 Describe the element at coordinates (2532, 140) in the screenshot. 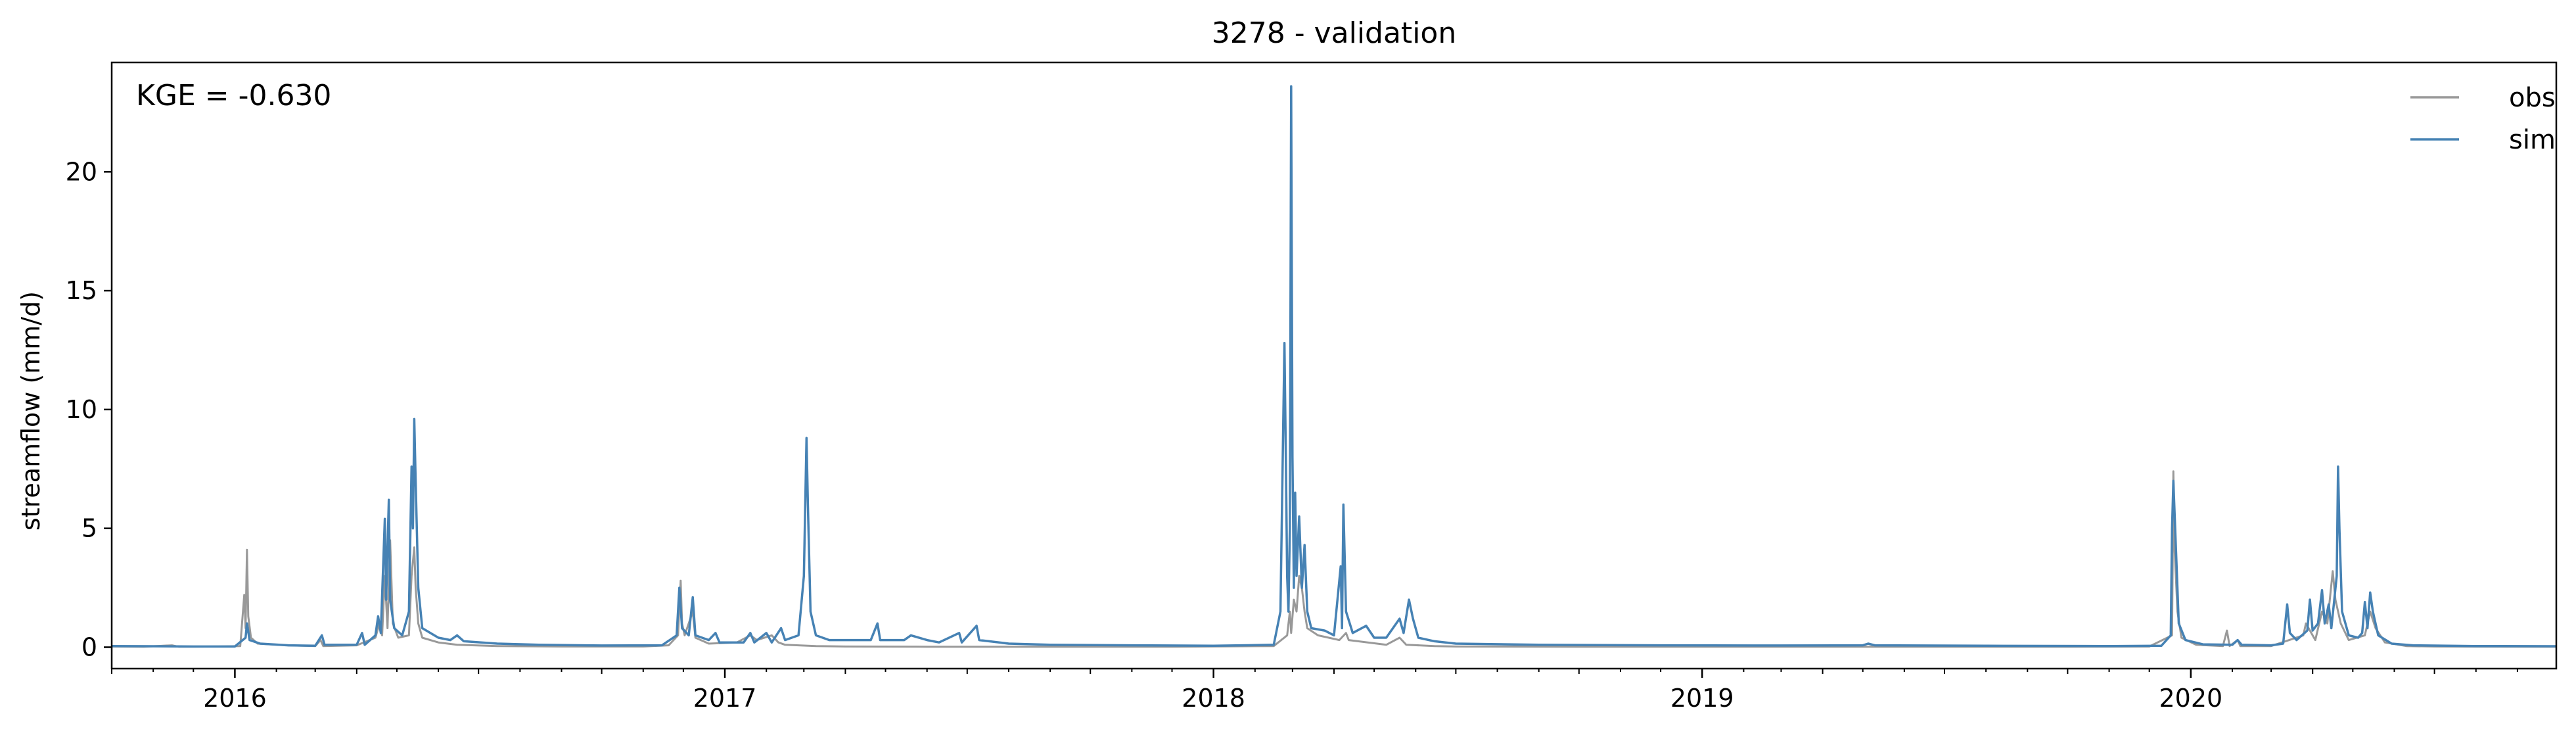

I see `legend-sim-label: sim` at that location.